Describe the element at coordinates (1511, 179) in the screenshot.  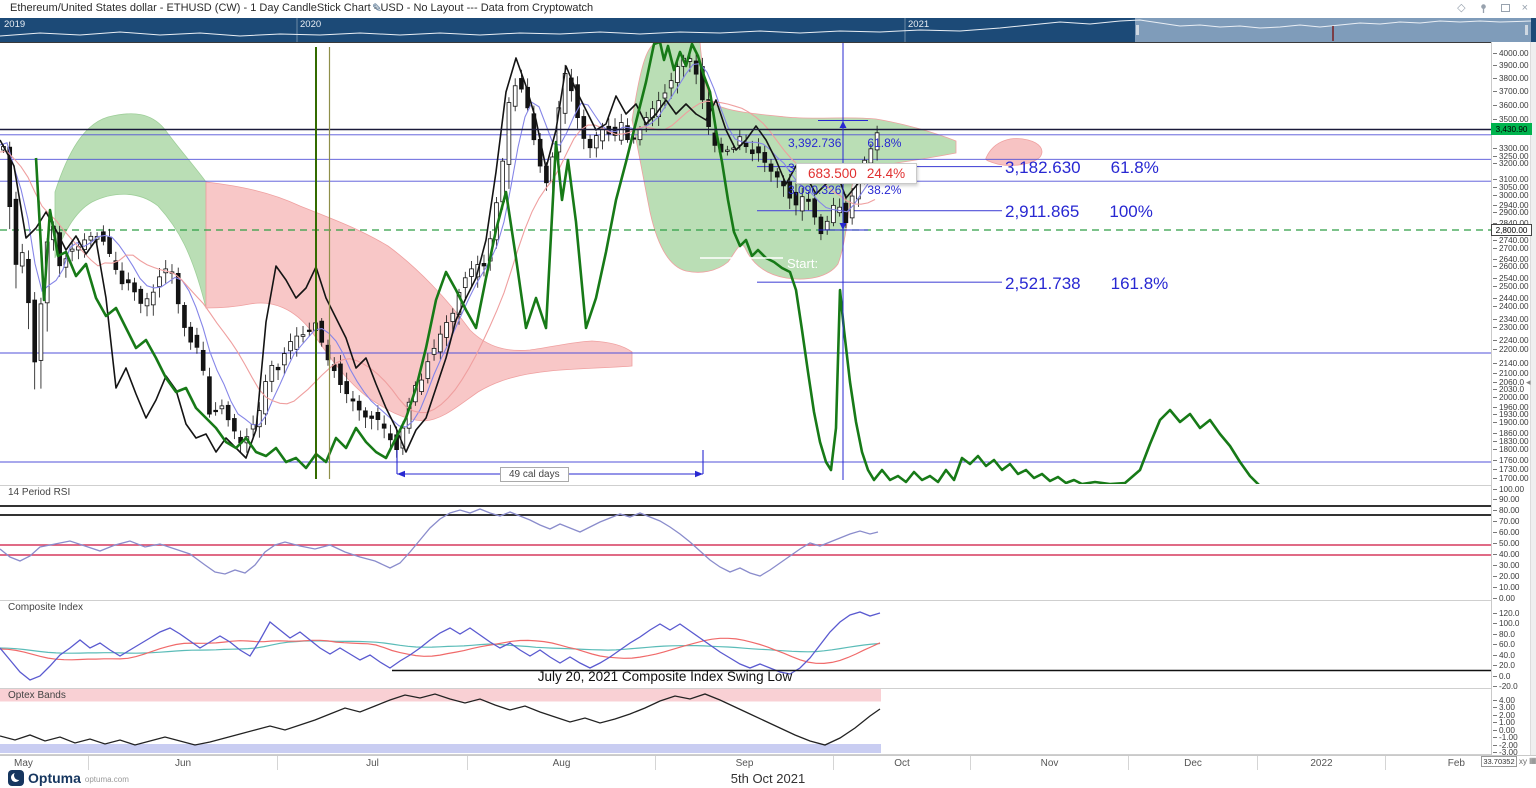
I see `price-tick: 3100.00` at that location.